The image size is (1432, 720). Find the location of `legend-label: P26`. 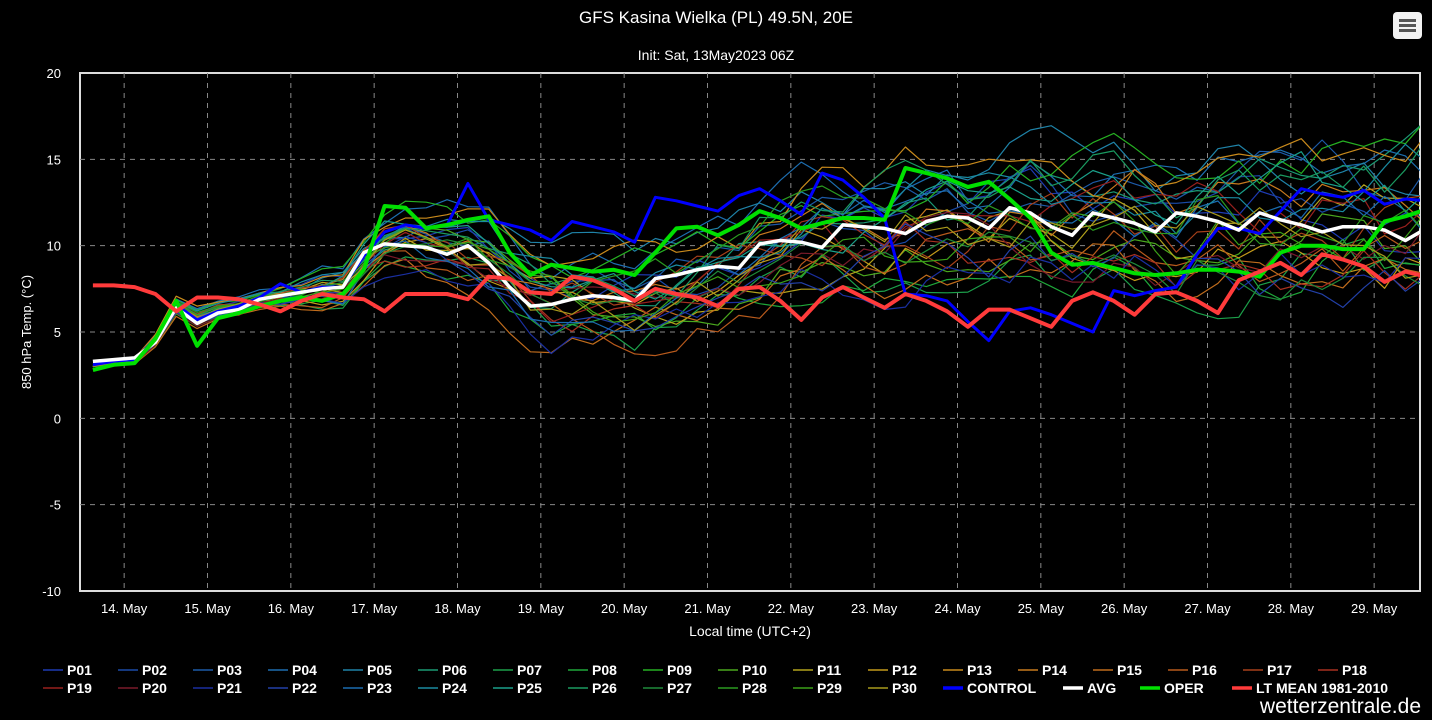

legend-label: P26 is located at coordinates (604, 688).